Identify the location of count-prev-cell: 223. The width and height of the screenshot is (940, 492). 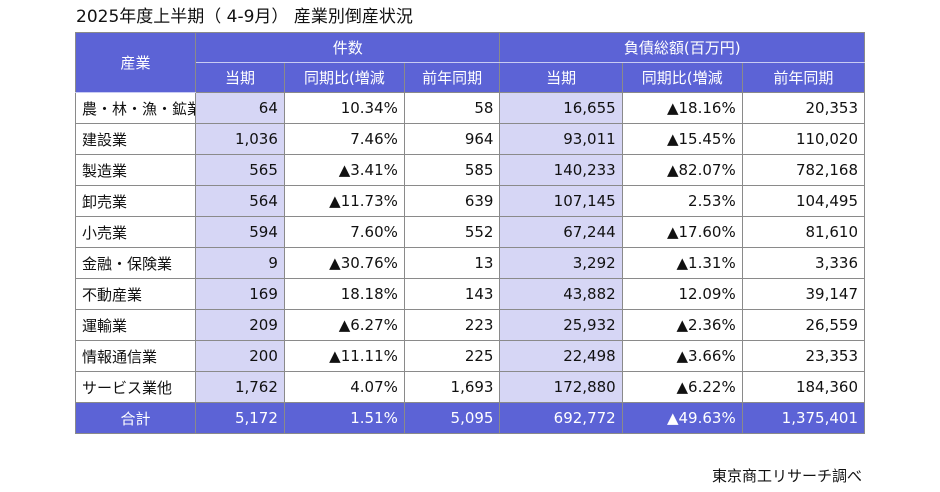
(452, 325).